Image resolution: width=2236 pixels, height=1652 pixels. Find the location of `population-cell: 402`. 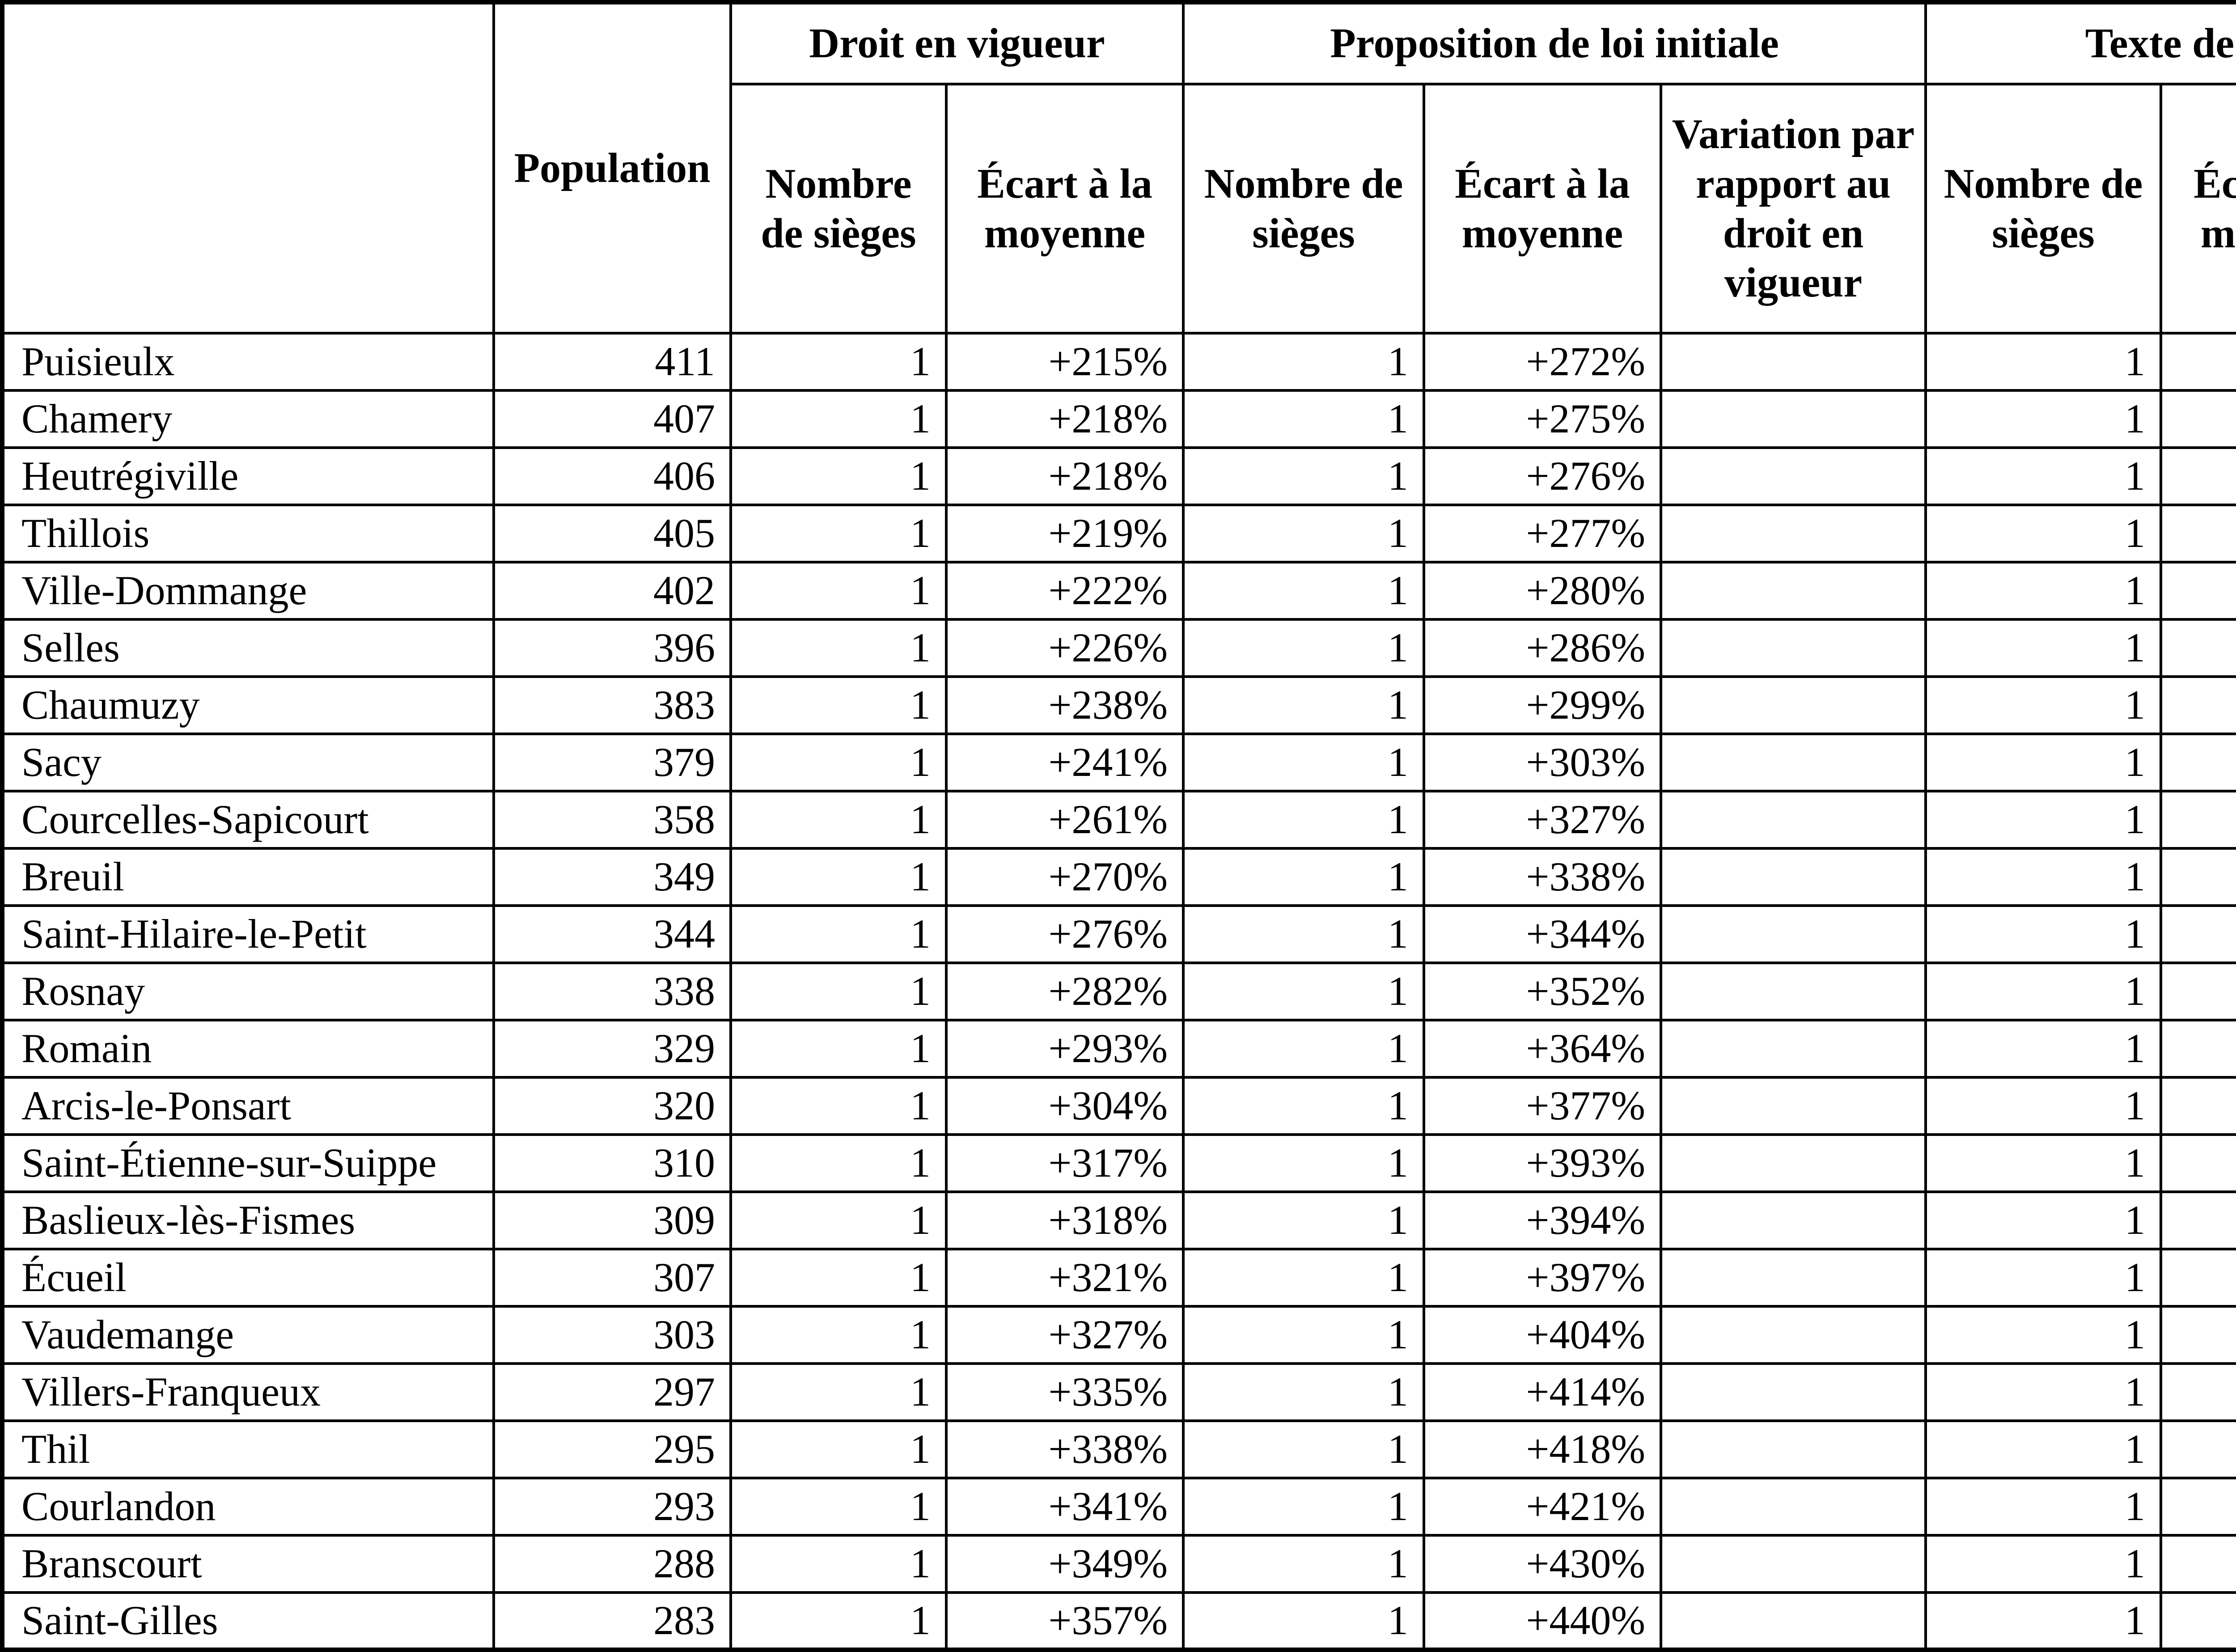

population-cell: 402 is located at coordinates (612, 591).